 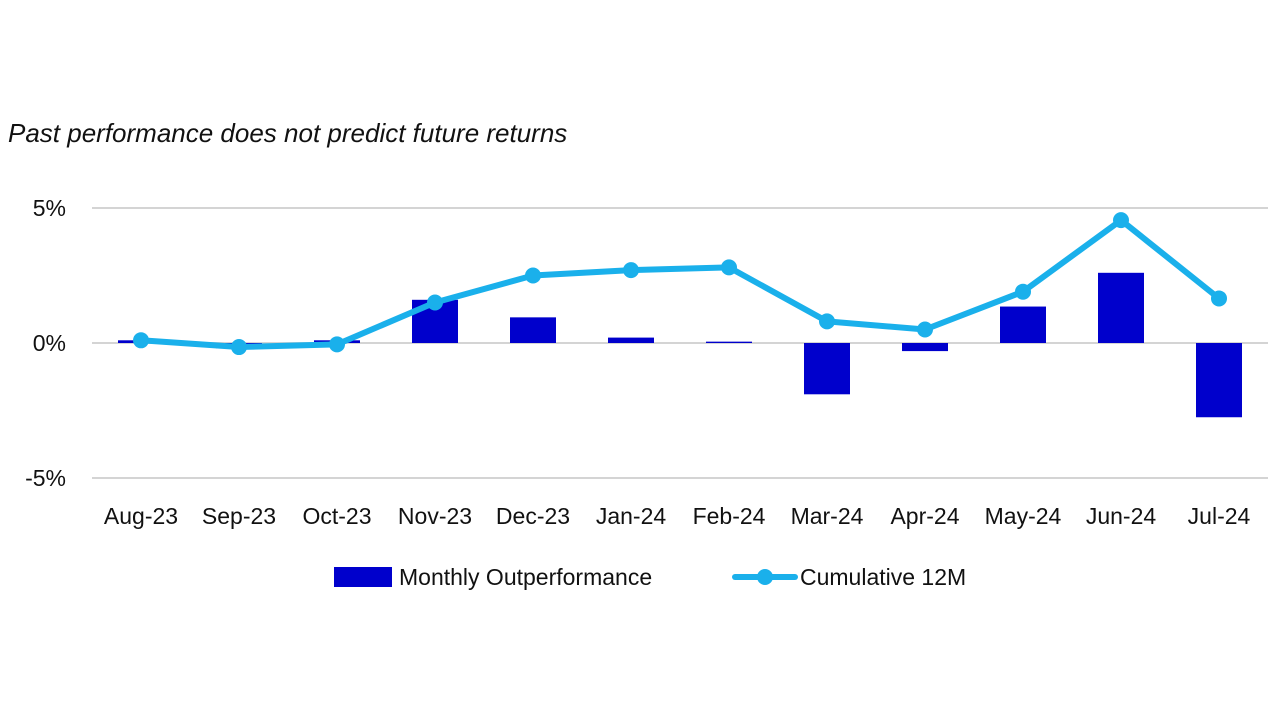 I want to click on legend-label-monthly: Monthly Outperformance, so click(x=525, y=577).